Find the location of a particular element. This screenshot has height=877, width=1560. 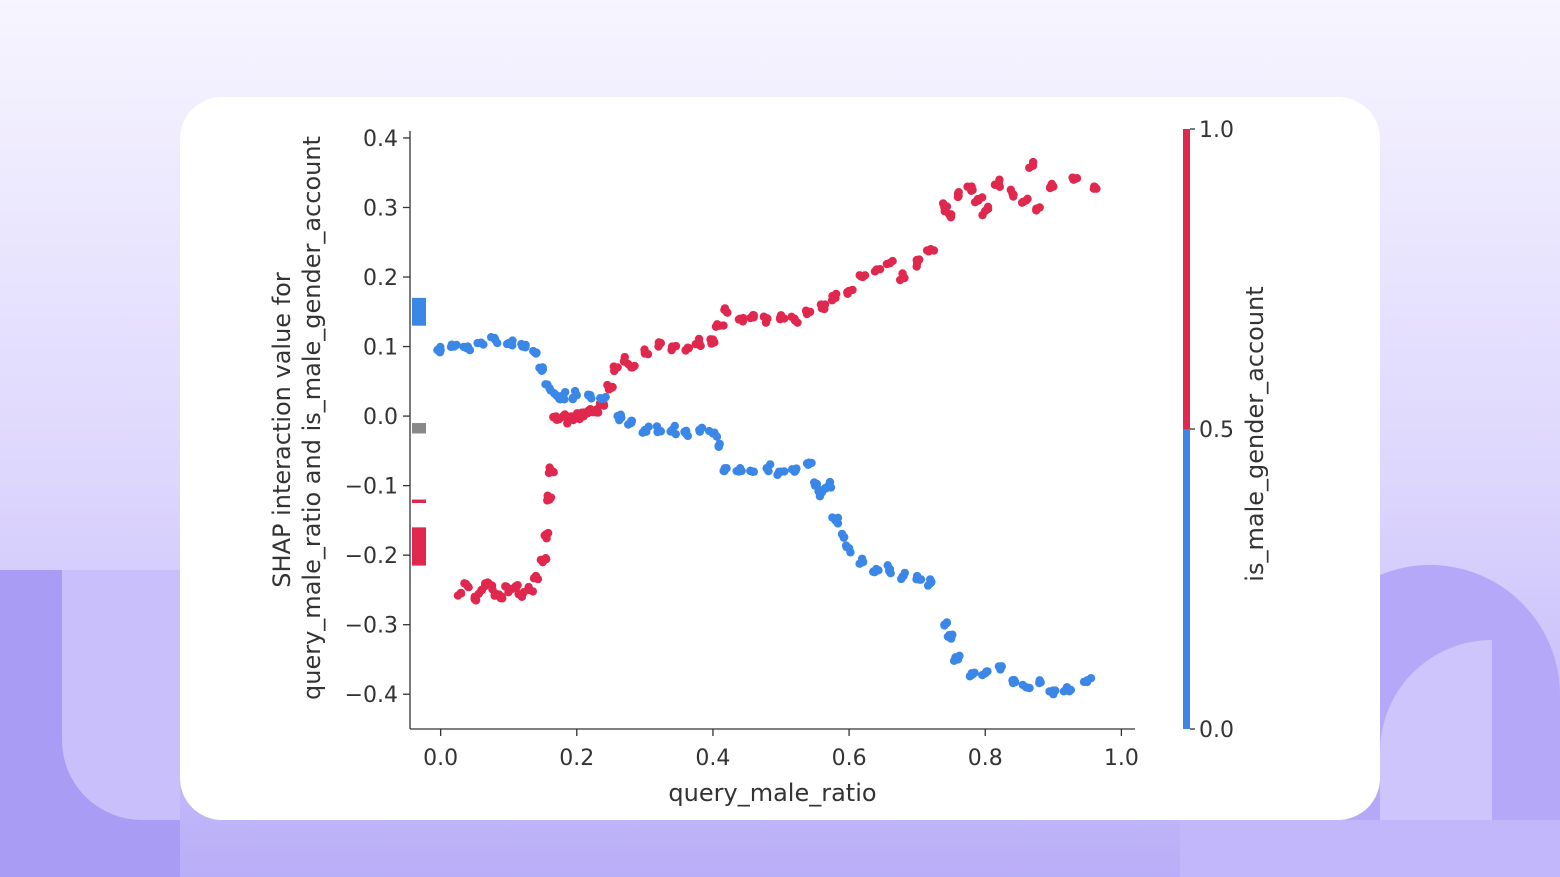

y-tick-label: 0.4 is located at coordinates (380, 139).